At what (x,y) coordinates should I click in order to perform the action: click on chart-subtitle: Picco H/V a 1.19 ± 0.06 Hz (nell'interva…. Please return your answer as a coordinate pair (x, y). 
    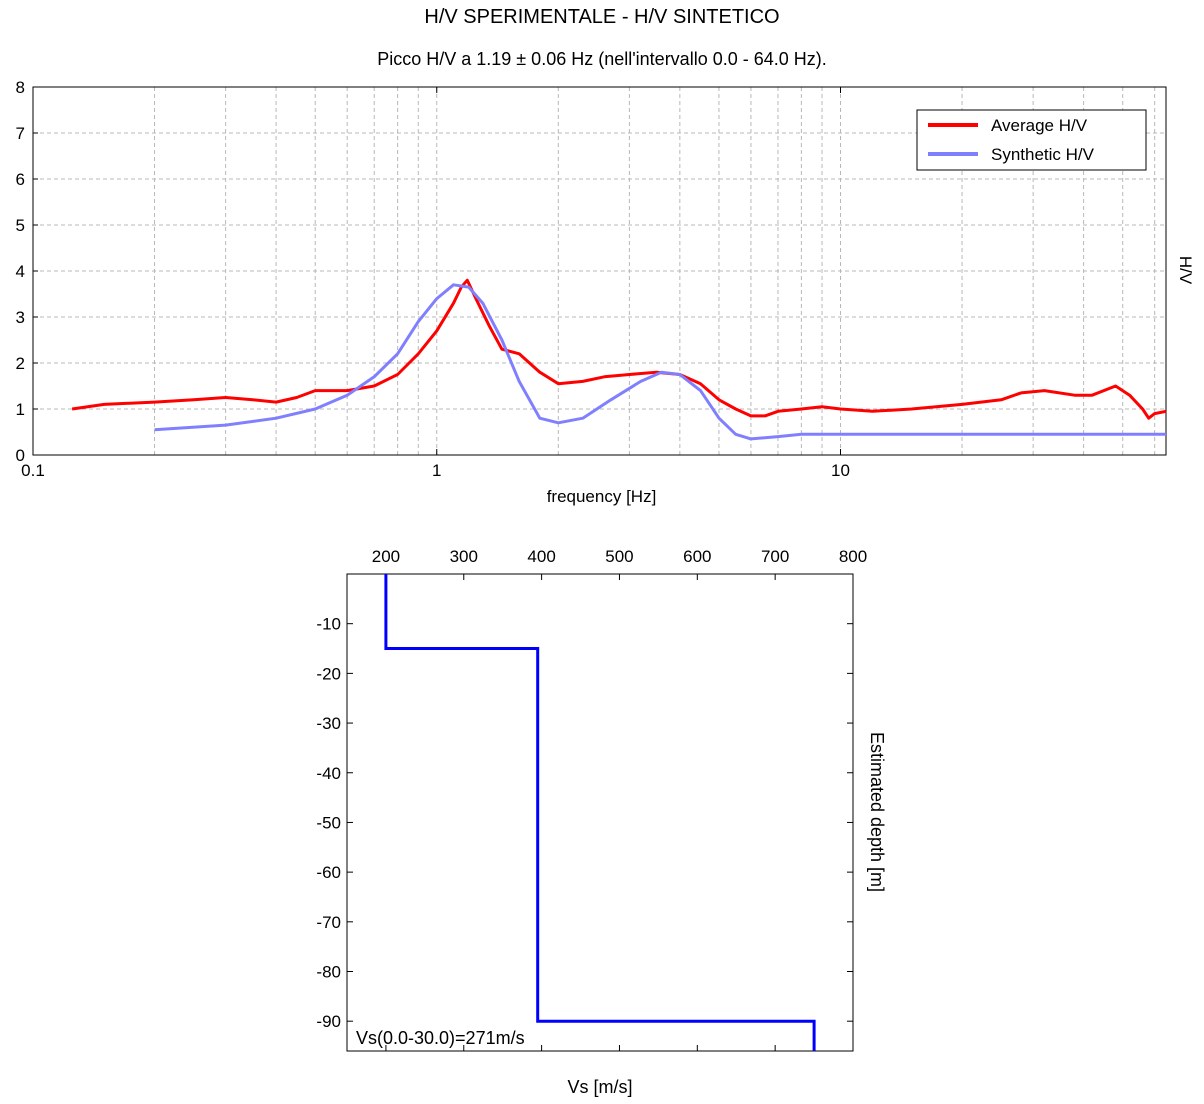
    Looking at the image, I should click on (602, 59).